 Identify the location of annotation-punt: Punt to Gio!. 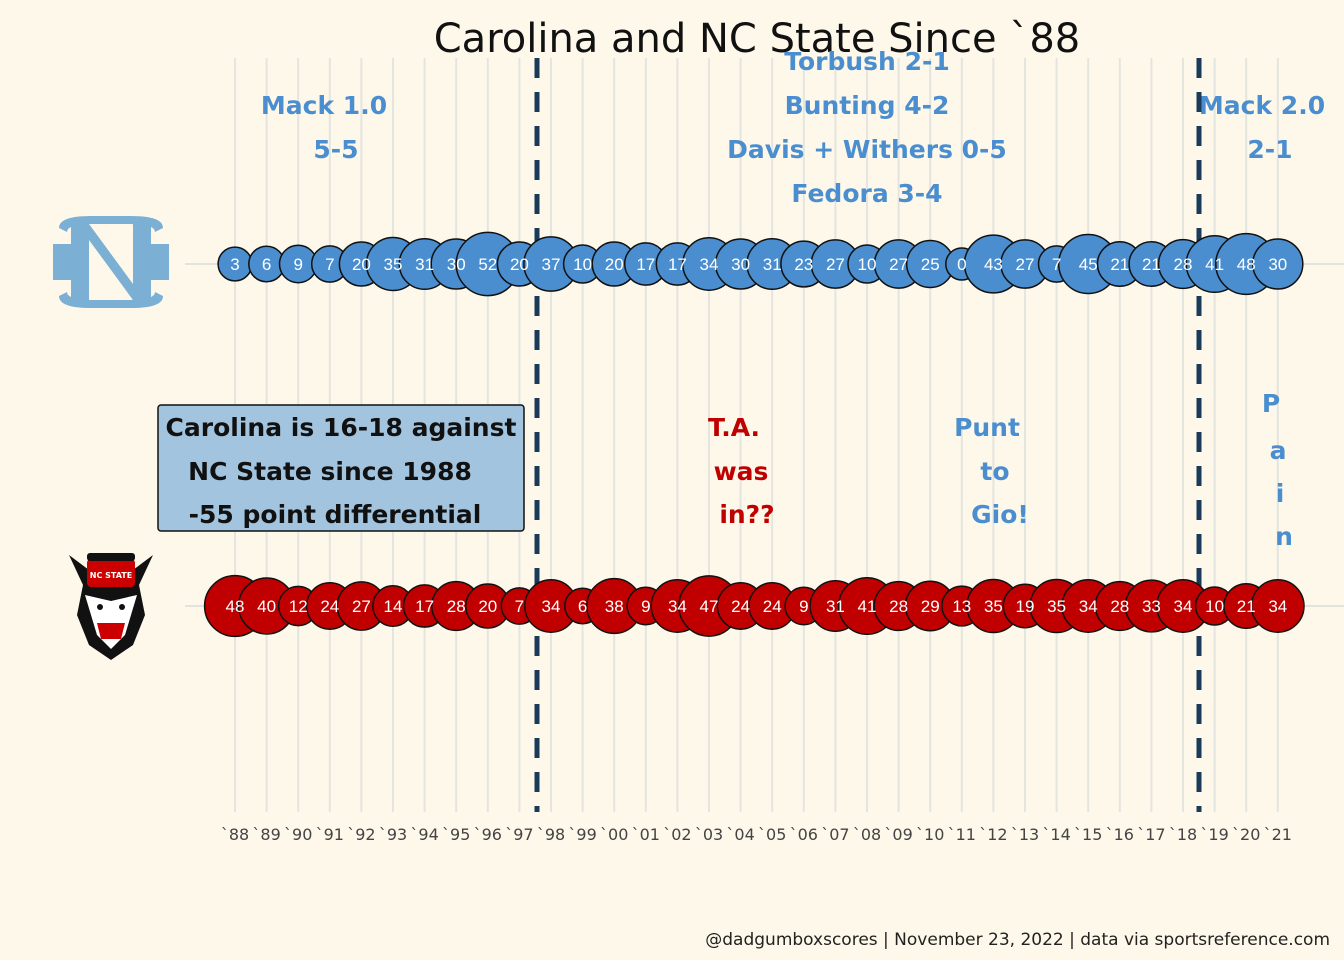
(991, 471).